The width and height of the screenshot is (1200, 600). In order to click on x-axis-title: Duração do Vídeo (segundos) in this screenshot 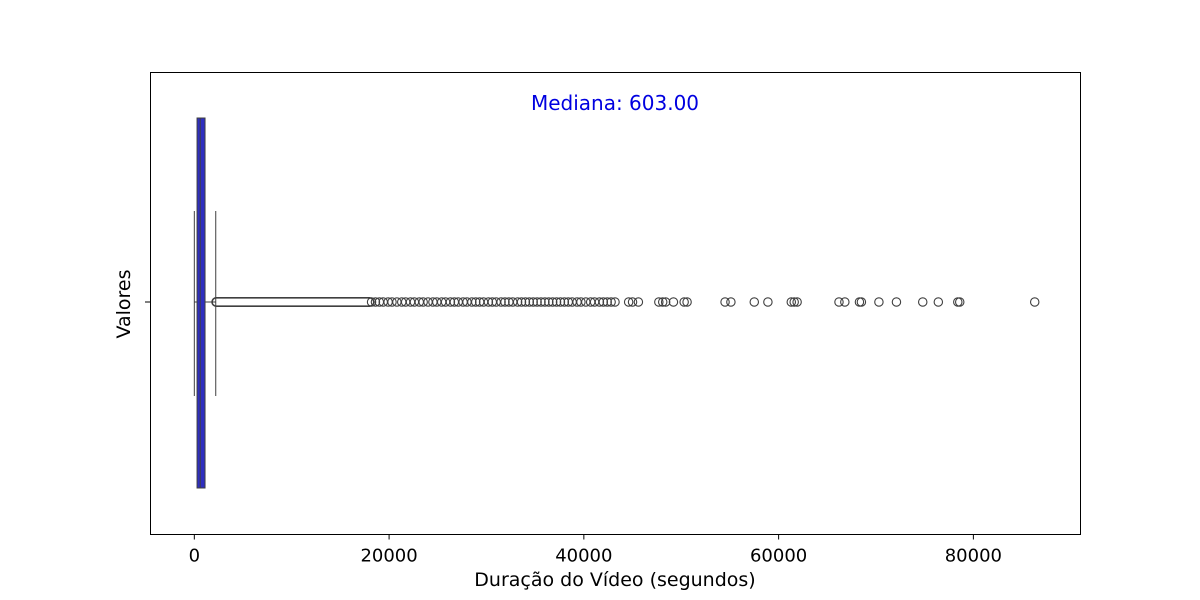, I will do `click(614, 580)`.